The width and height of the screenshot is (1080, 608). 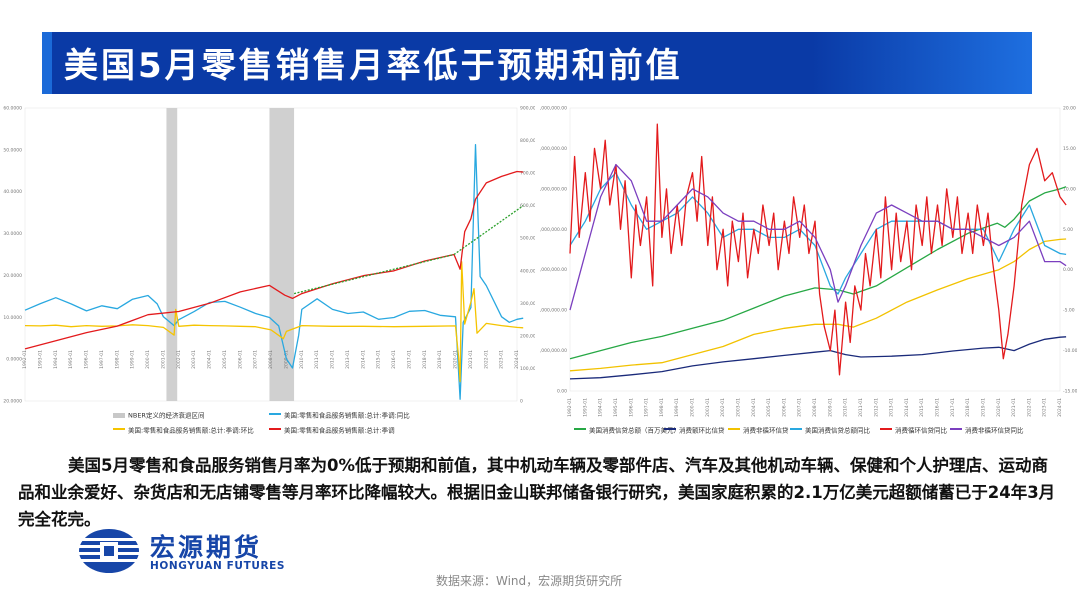 I want to click on right-axis-tick-label: -15.00, so click(x=1070, y=392).